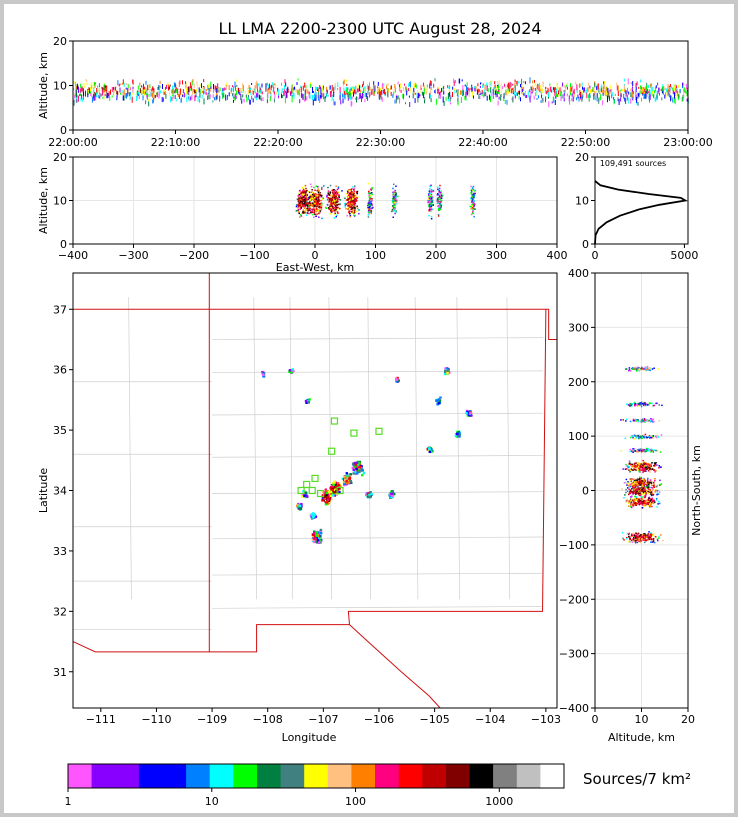 Image resolution: width=738 pixels, height=817 pixels. I want to click on county-line, so click(378, 538).